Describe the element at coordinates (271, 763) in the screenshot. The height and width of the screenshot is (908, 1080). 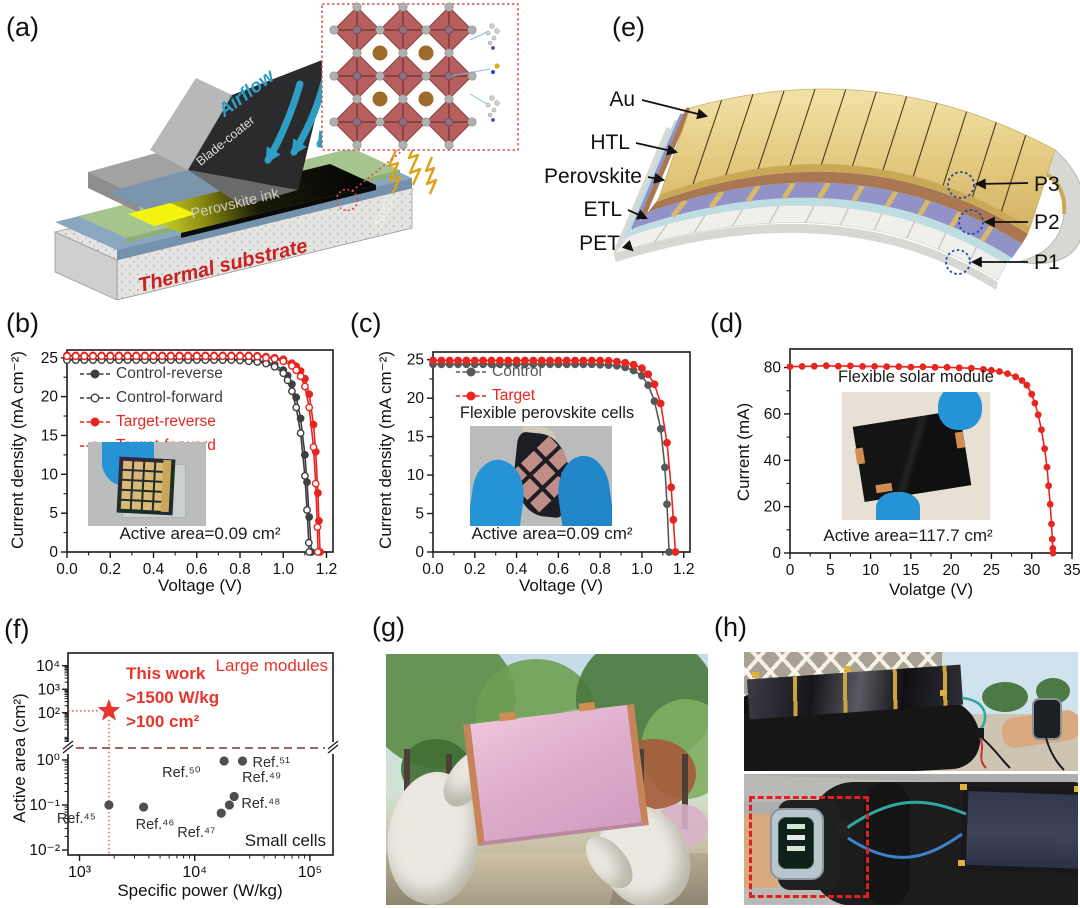
I see `ref-label: Ref.⁵¹` at that location.